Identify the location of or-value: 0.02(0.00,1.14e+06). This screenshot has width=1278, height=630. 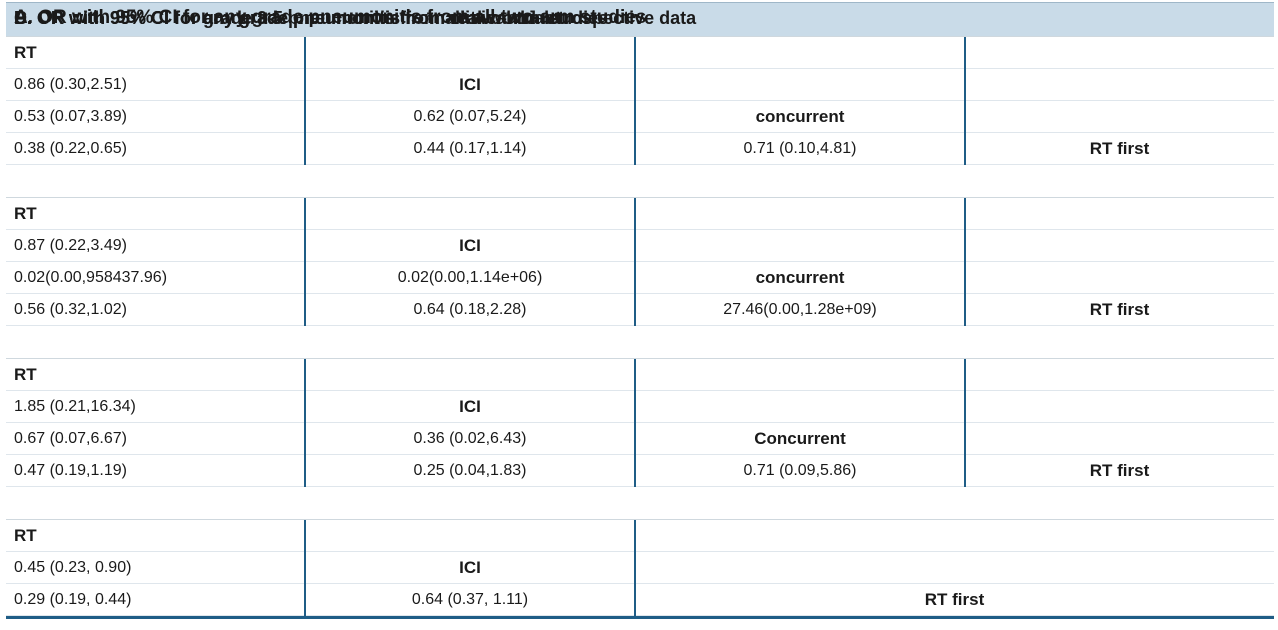
(470, 277).